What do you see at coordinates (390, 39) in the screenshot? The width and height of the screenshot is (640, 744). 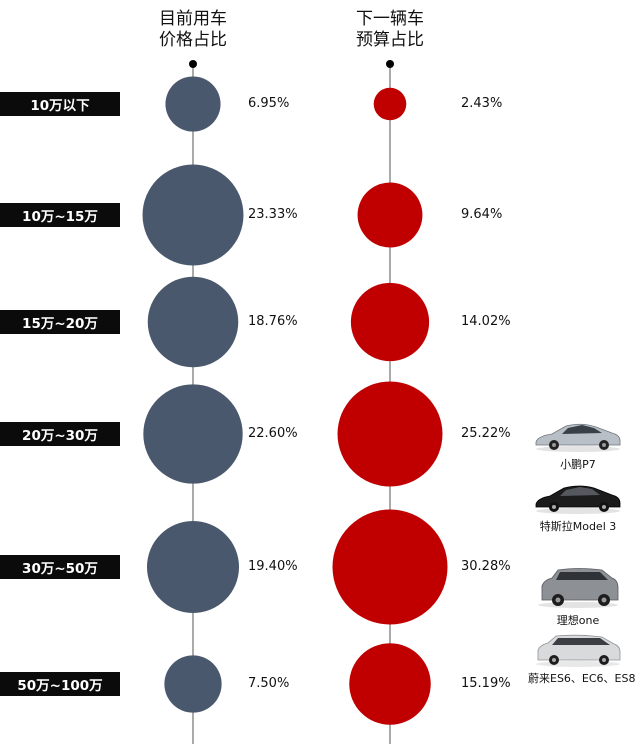 I see `next-title-line2: 预算占比` at bounding box center [390, 39].